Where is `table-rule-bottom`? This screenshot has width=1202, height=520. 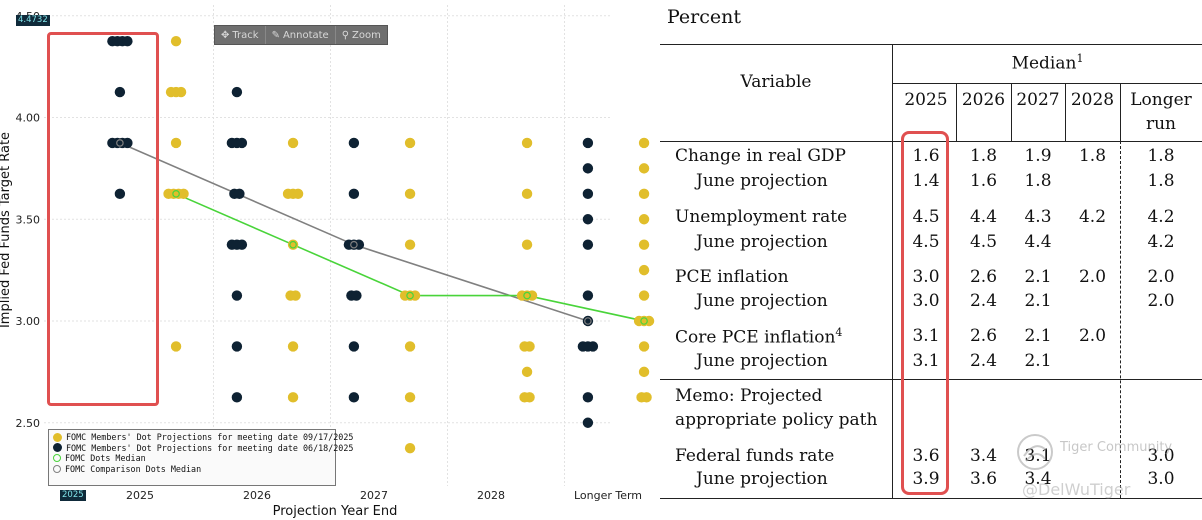 table-rule-bottom is located at coordinates (931, 498).